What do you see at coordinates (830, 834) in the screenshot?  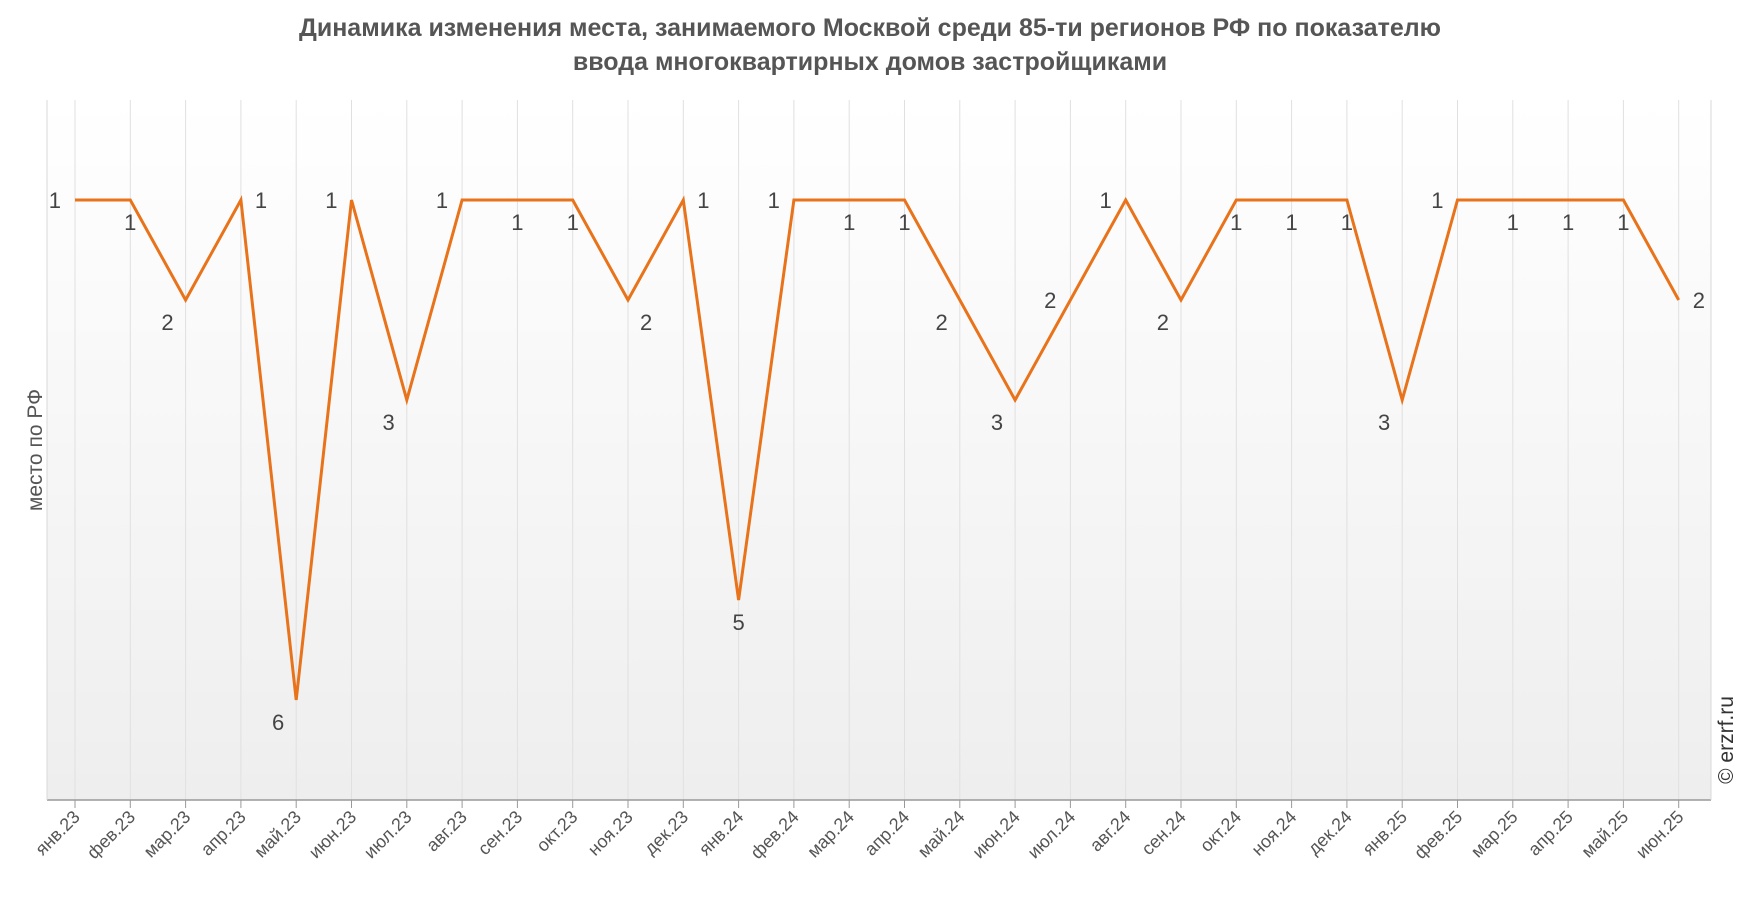 I see `x-tick-label: мар.24` at bounding box center [830, 834].